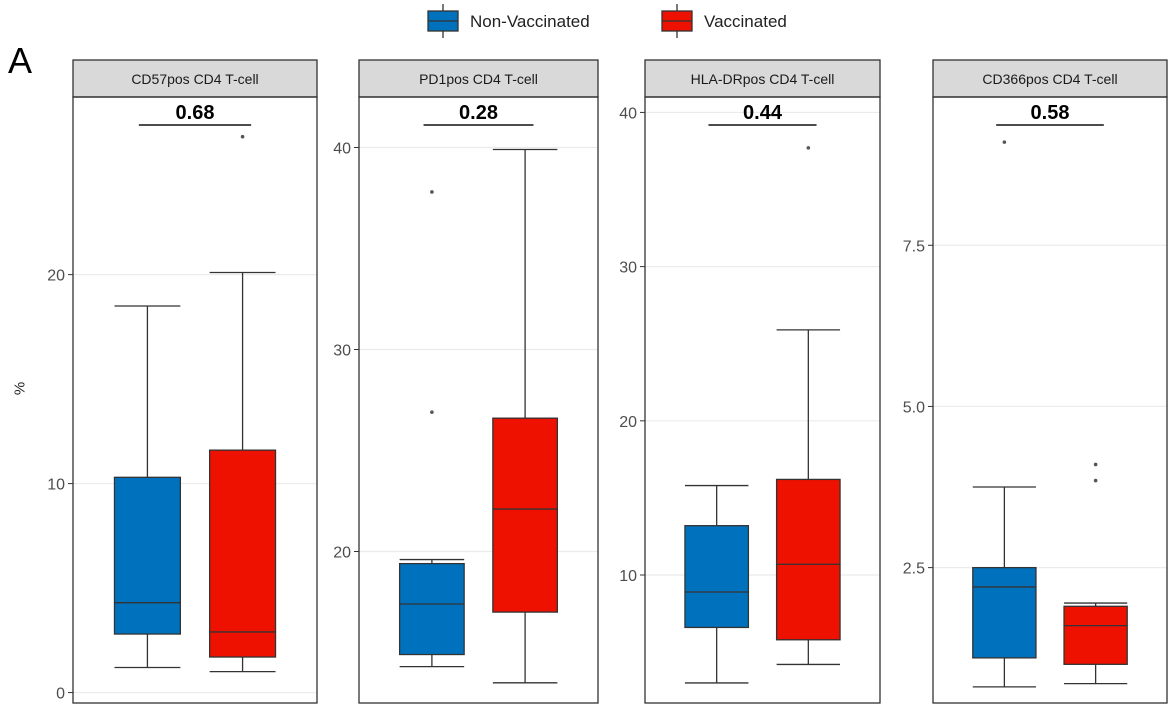 The height and width of the screenshot is (705, 1173). I want to click on y-tick-label: 2.5, so click(914, 569).